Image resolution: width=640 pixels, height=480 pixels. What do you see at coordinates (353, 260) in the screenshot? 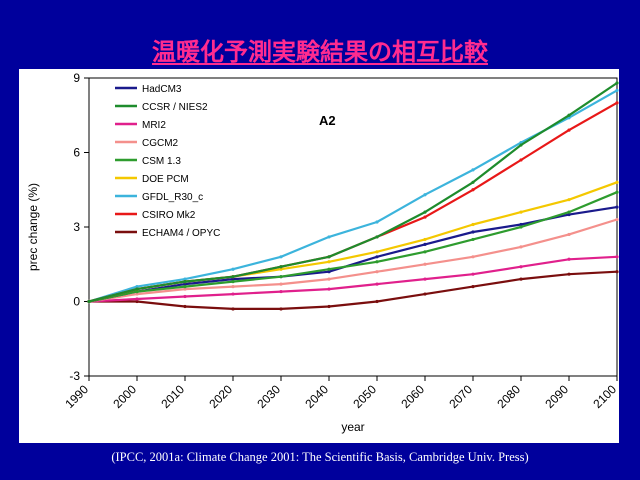
I see `series-line-cgcm2` at bounding box center [353, 260].